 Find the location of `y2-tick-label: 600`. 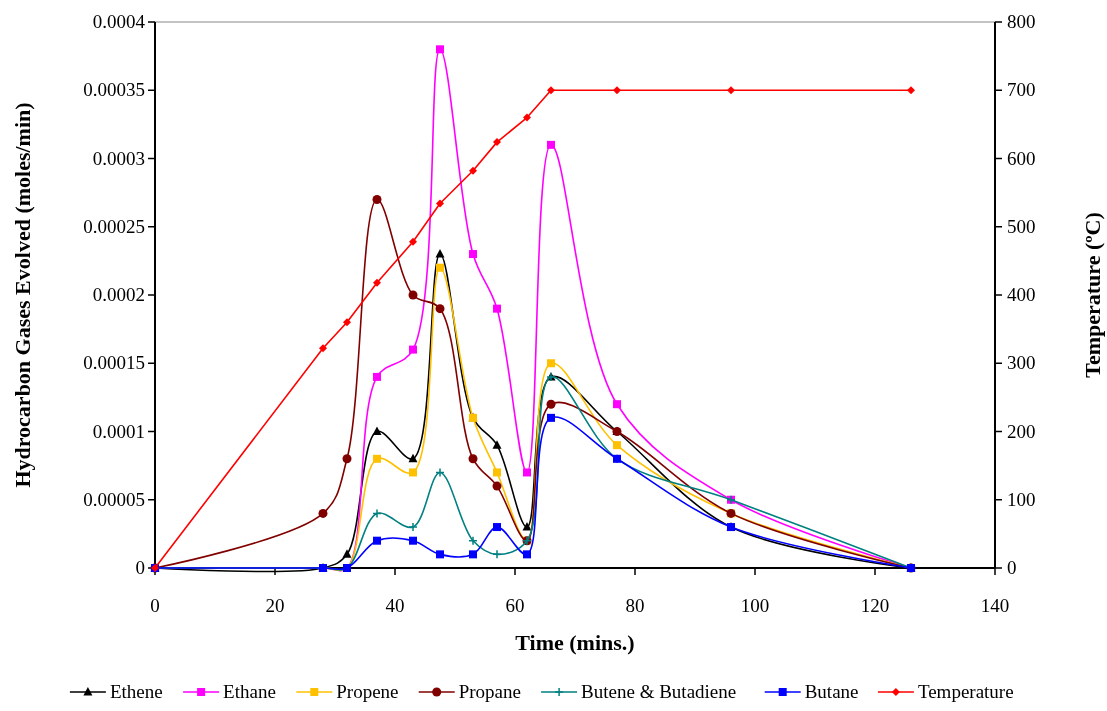

y2-tick-label: 600 is located at coordinates (1021, 158).